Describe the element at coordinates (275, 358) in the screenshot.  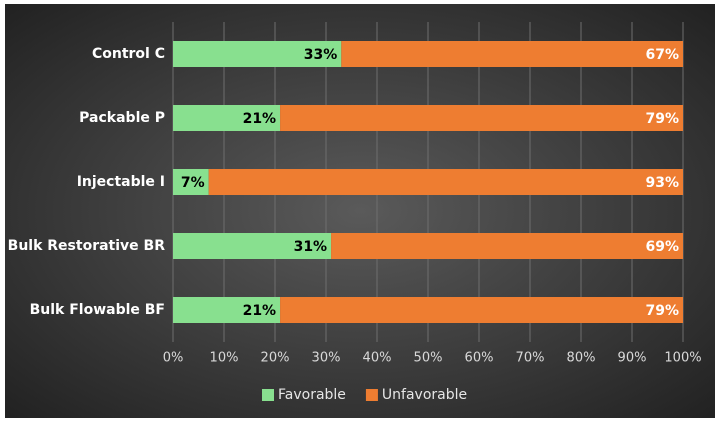
I see `x-tick-label: 20%` at that location.